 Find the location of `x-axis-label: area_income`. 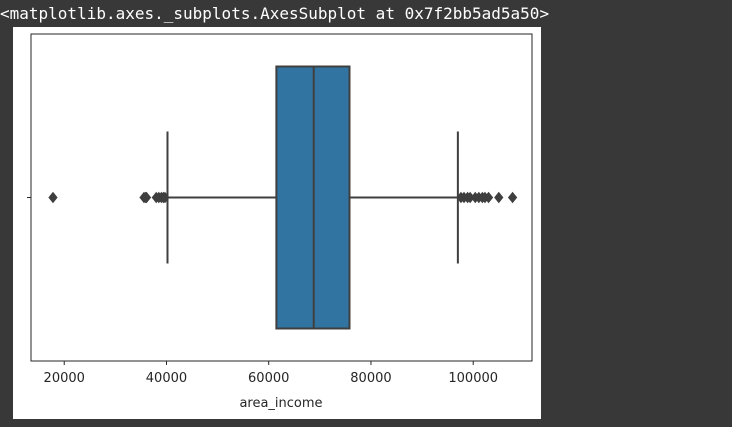

x-axis-label: area_income is located at coordinates (280, 403).